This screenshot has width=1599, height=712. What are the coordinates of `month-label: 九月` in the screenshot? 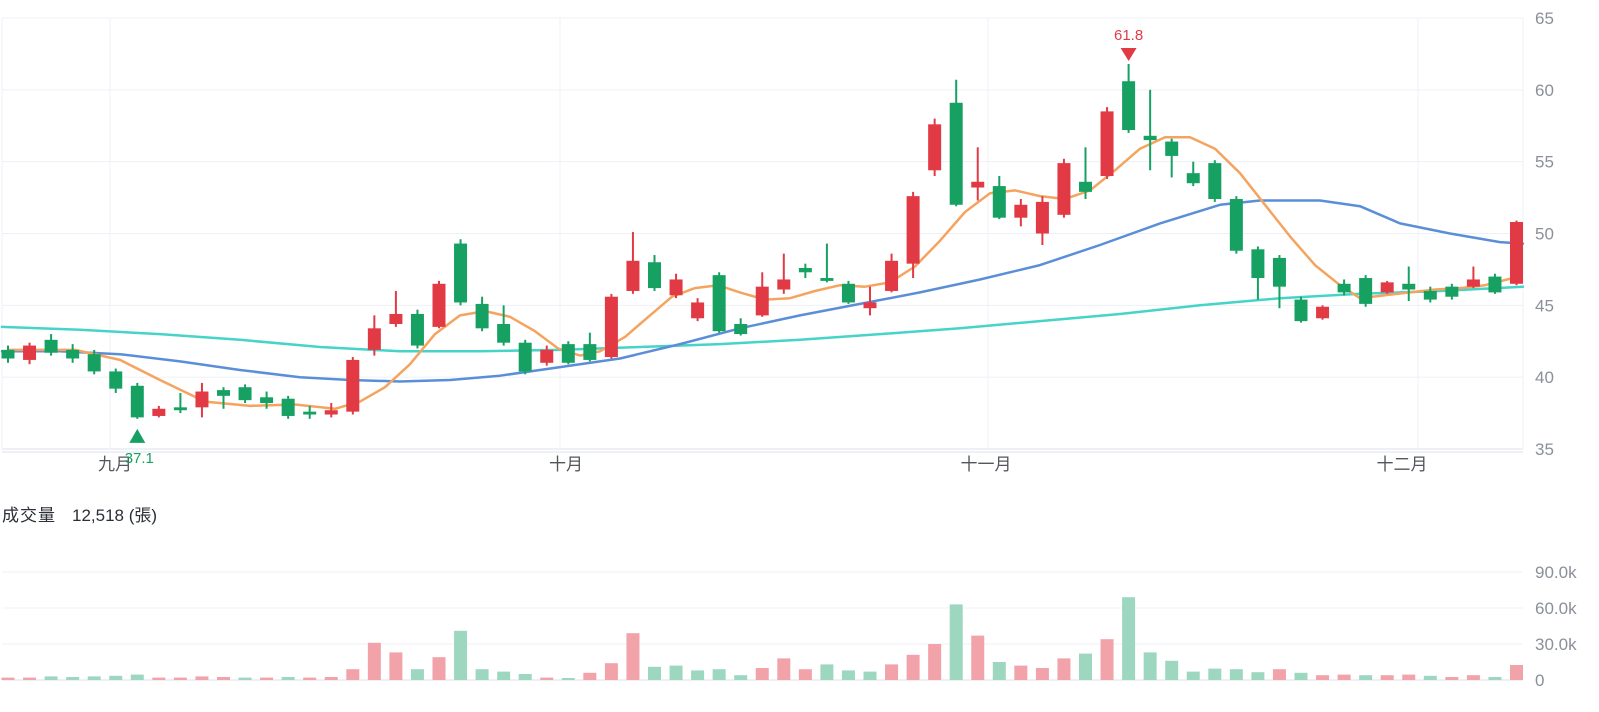 It's located at (115, 464).